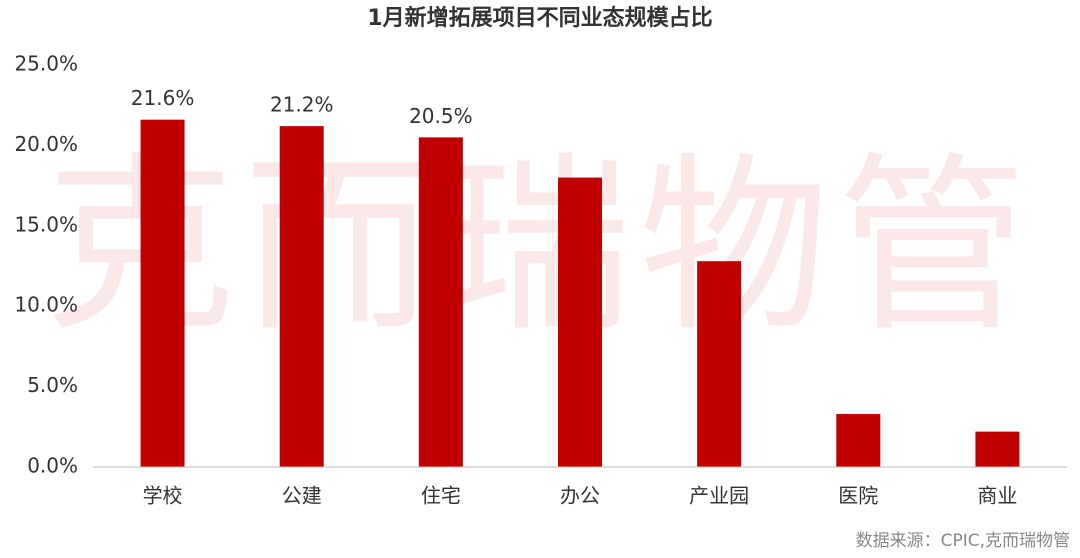 The height and width of the screenshot is (558, 1080). I want to click on y-tick-label: 25.0%, so click(46, 64).